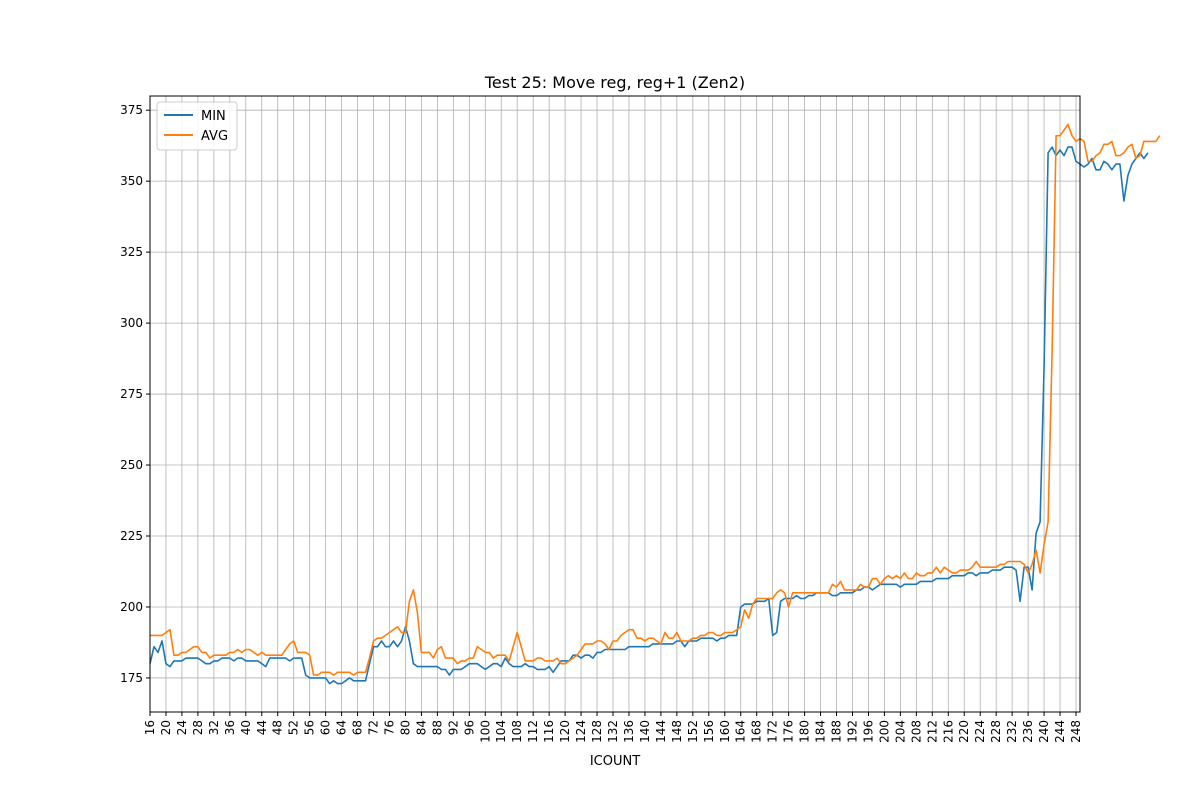 This screenshot has width=1200, height=800. Describe the element at coordinates (533, 731) in the screenshot. I see `x-tick-label: 112` at that location.